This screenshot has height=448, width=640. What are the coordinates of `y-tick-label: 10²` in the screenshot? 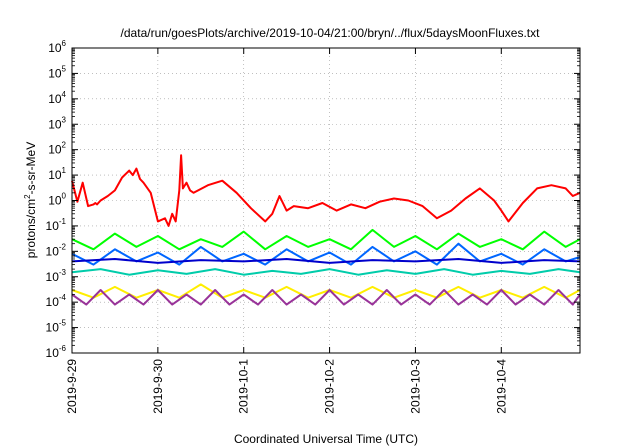 It's located at (57, 149).